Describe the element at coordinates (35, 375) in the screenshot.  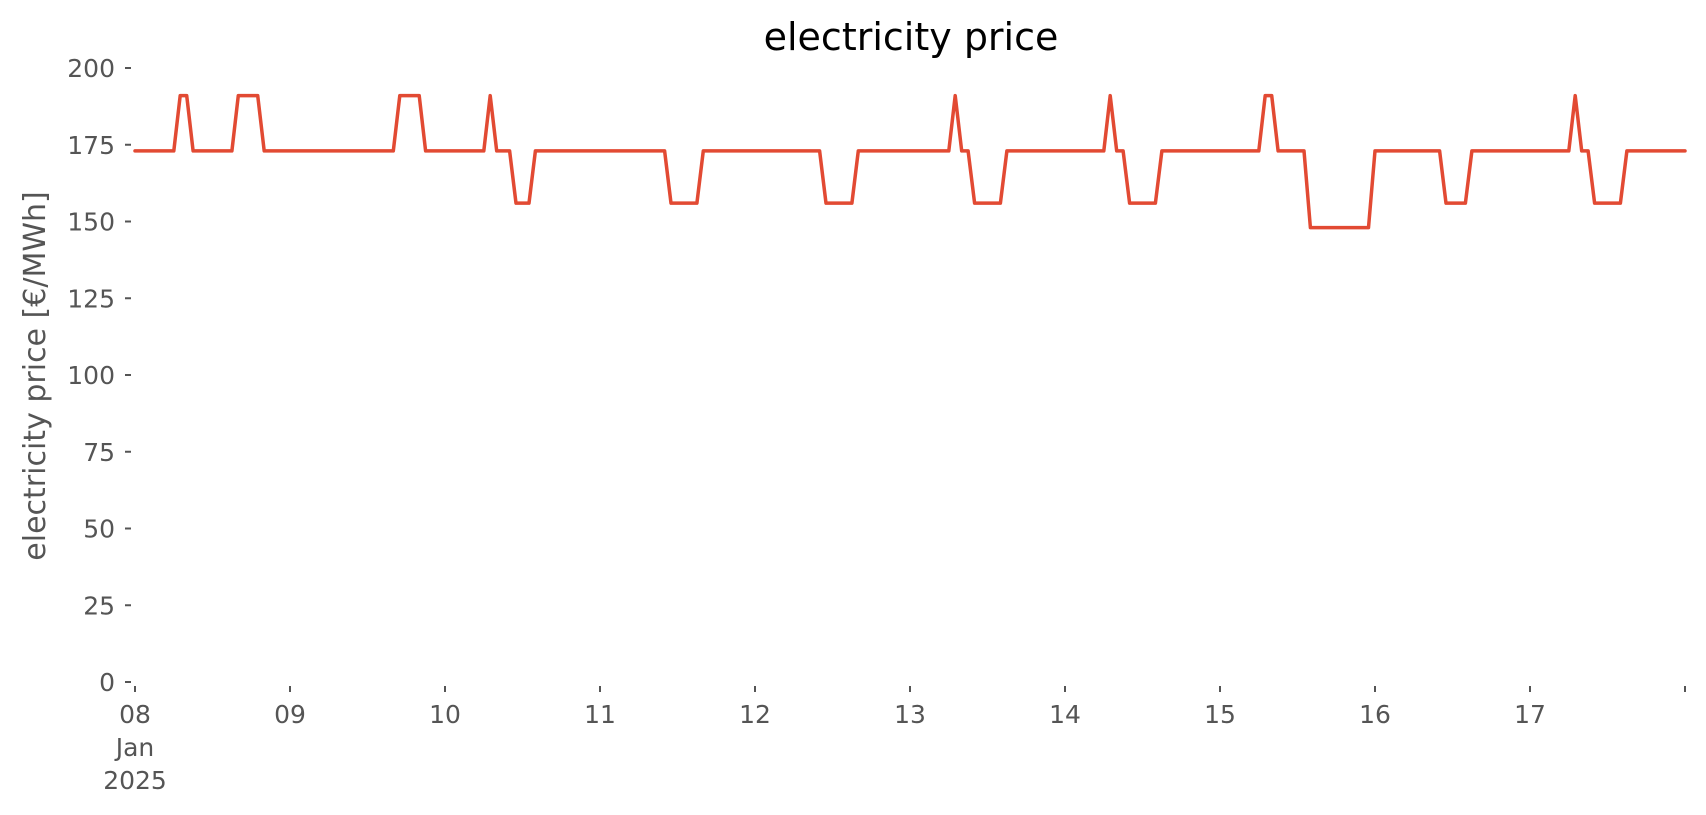
I see `y-axis-label: electricity price [€/MWh]` at that location.